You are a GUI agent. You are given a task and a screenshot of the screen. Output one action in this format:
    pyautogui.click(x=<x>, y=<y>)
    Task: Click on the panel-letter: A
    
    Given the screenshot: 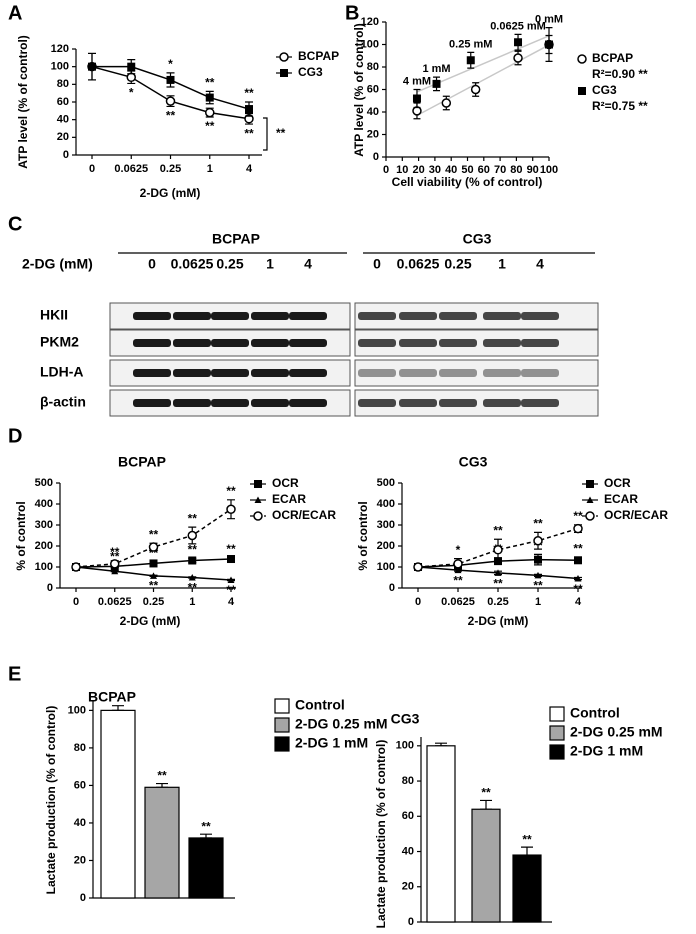 What is the action you would take?
    pyautogui.click(x=15, y=13)
    